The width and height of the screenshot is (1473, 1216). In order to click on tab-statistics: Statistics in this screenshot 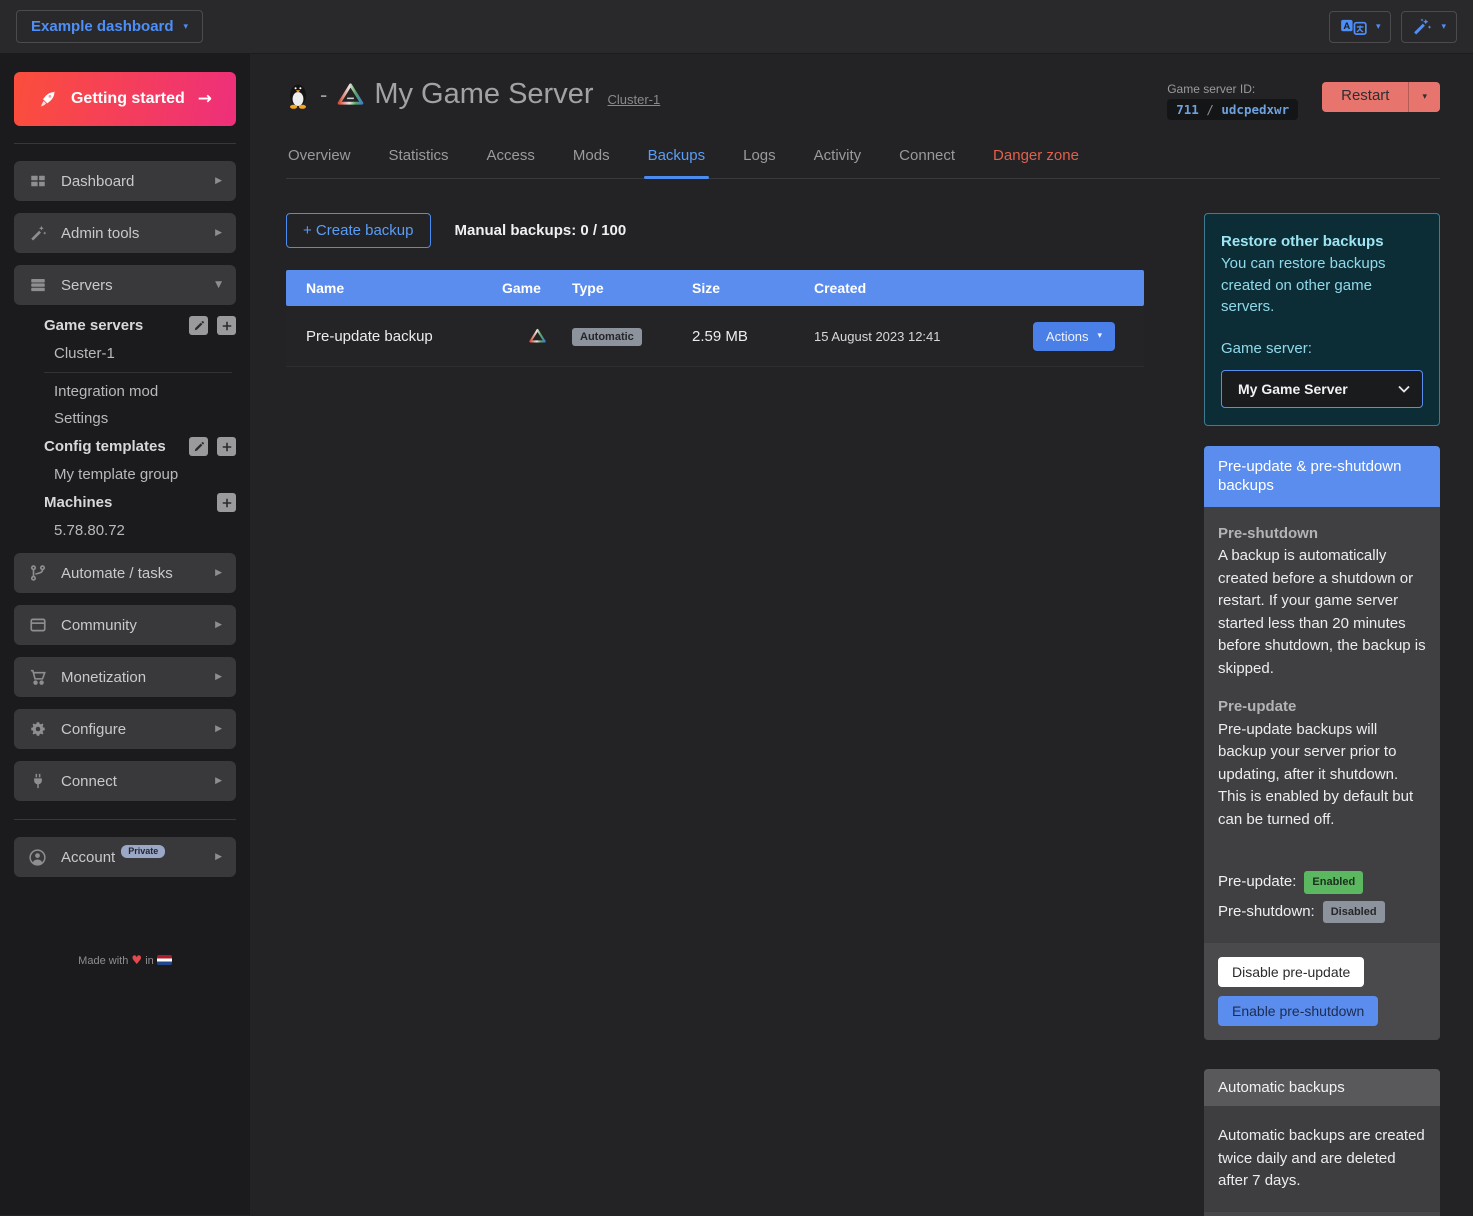, I will do `click(418, 155)`.